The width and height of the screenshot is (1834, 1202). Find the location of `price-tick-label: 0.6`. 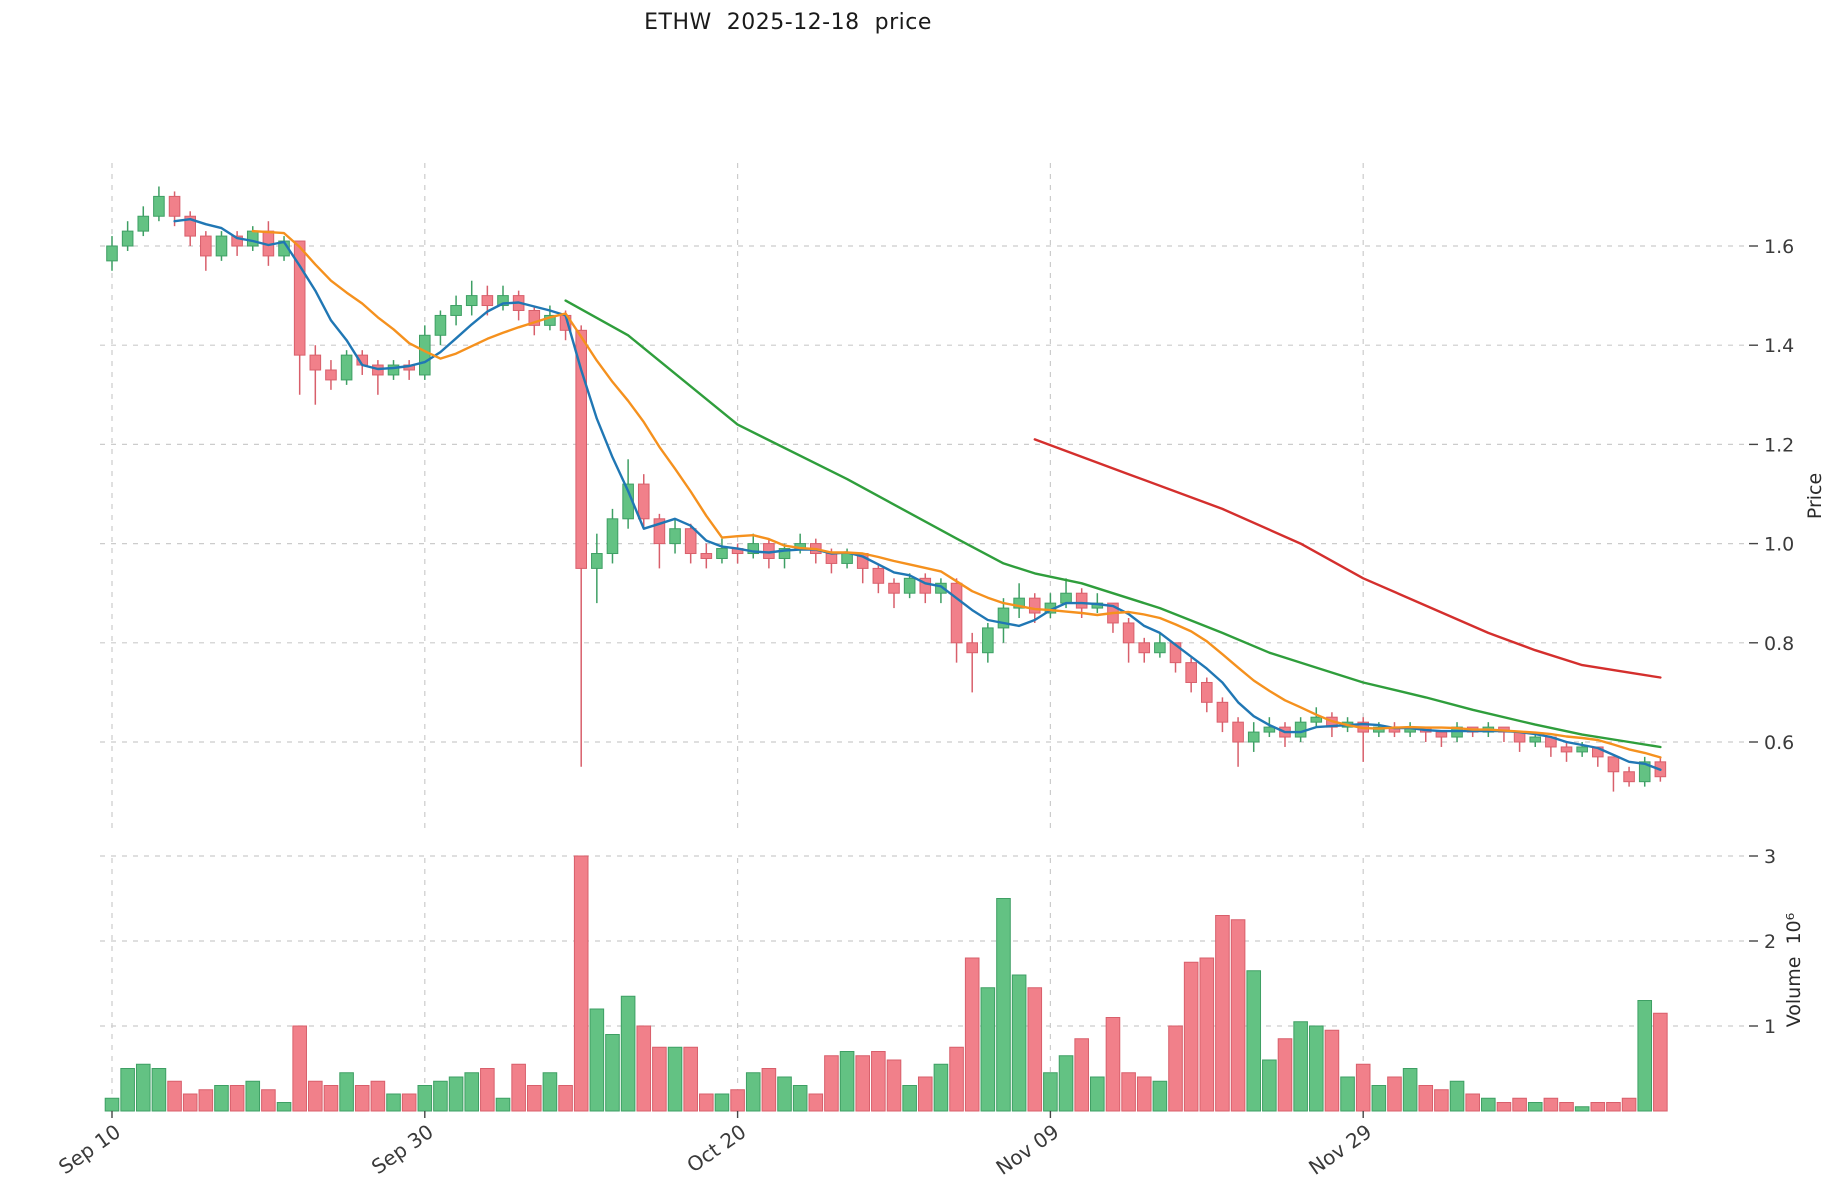

price-tick-label: 0.6 is located at coordinates (1779, 743).